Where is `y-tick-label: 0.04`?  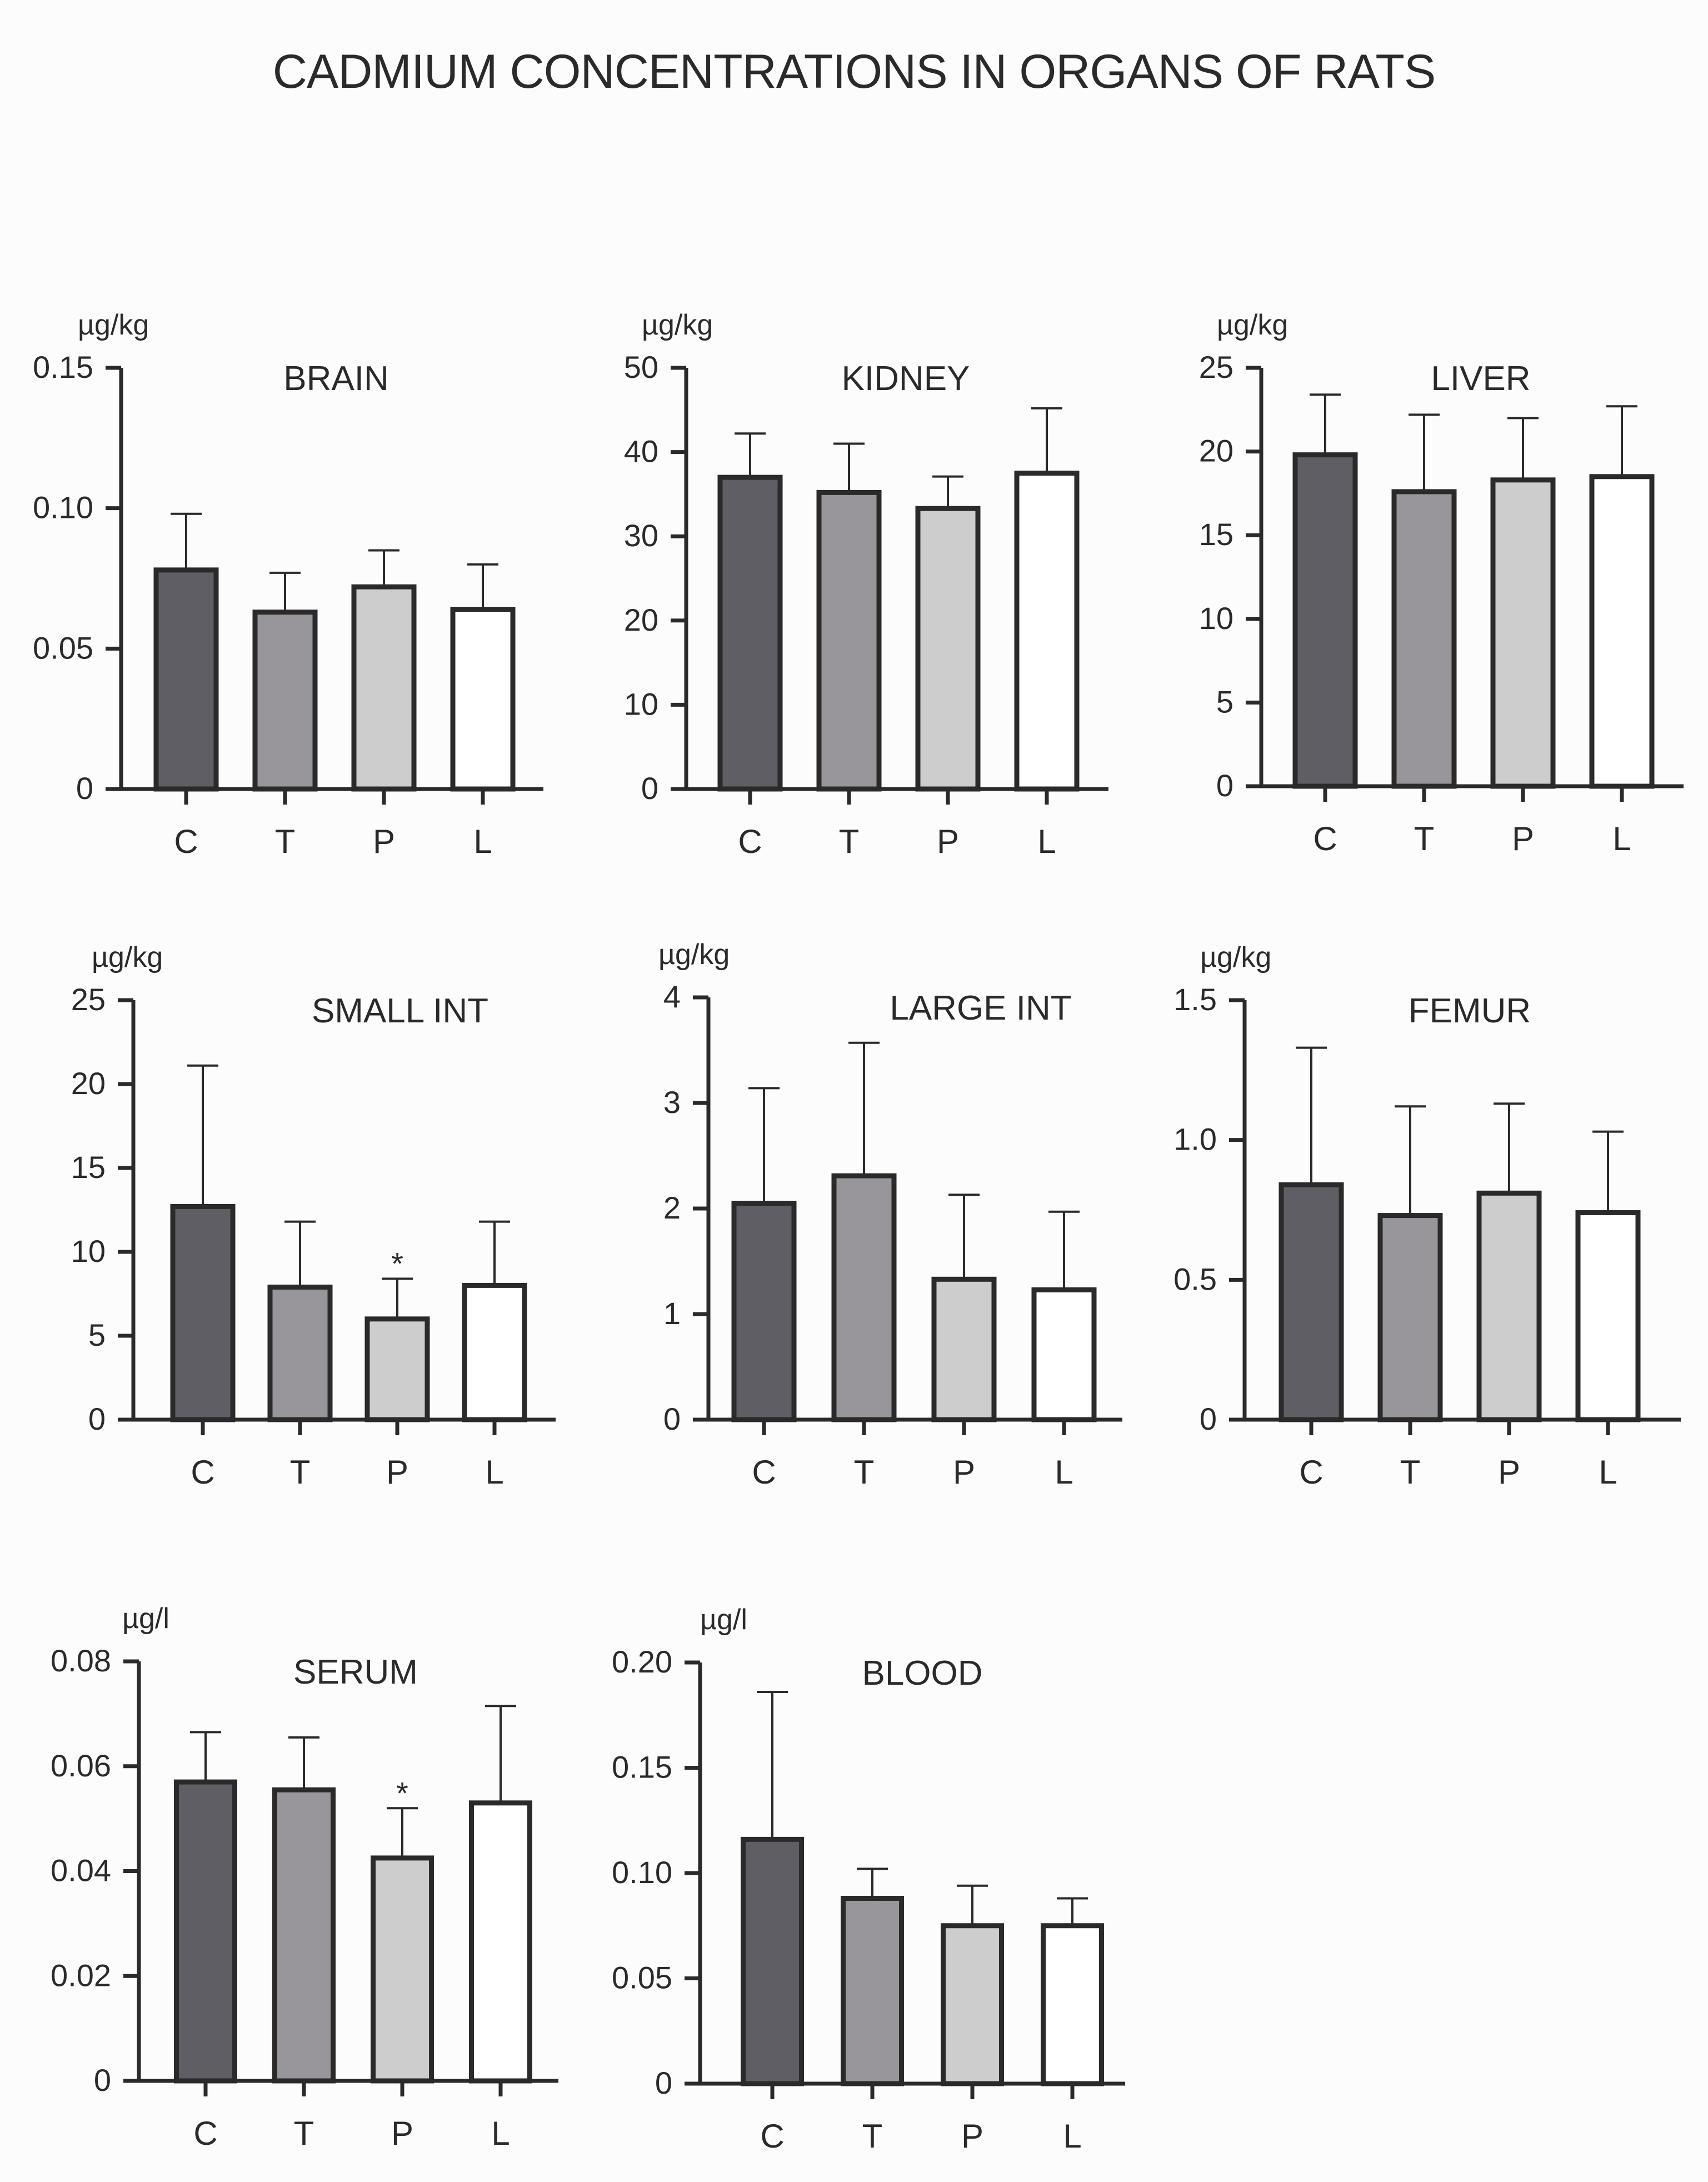 y-tick-label: 0.04 is located at coordinates (81, 1870).